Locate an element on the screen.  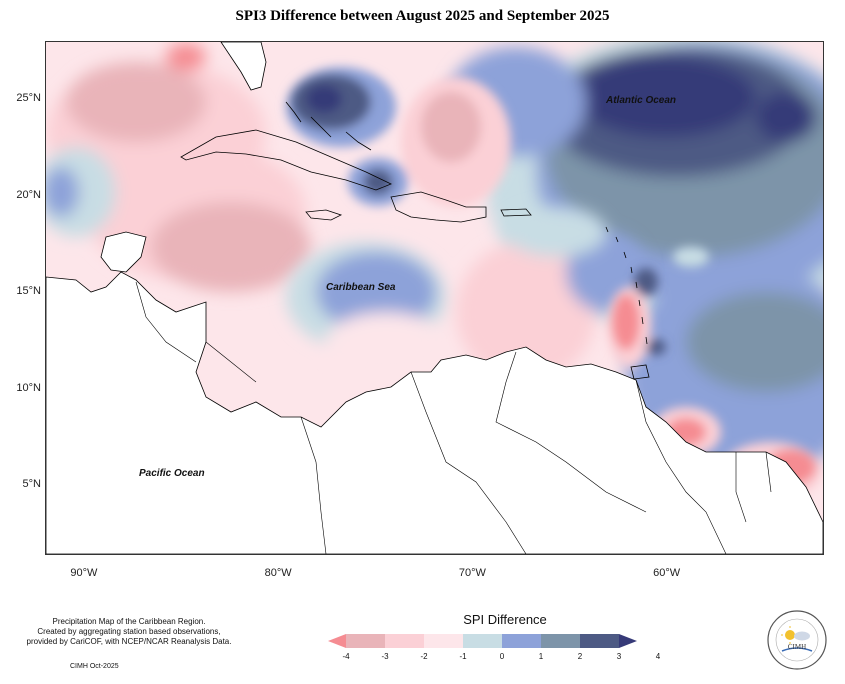
credit-text: CIMH Oct-2025 is located at coordinates (94, 666).